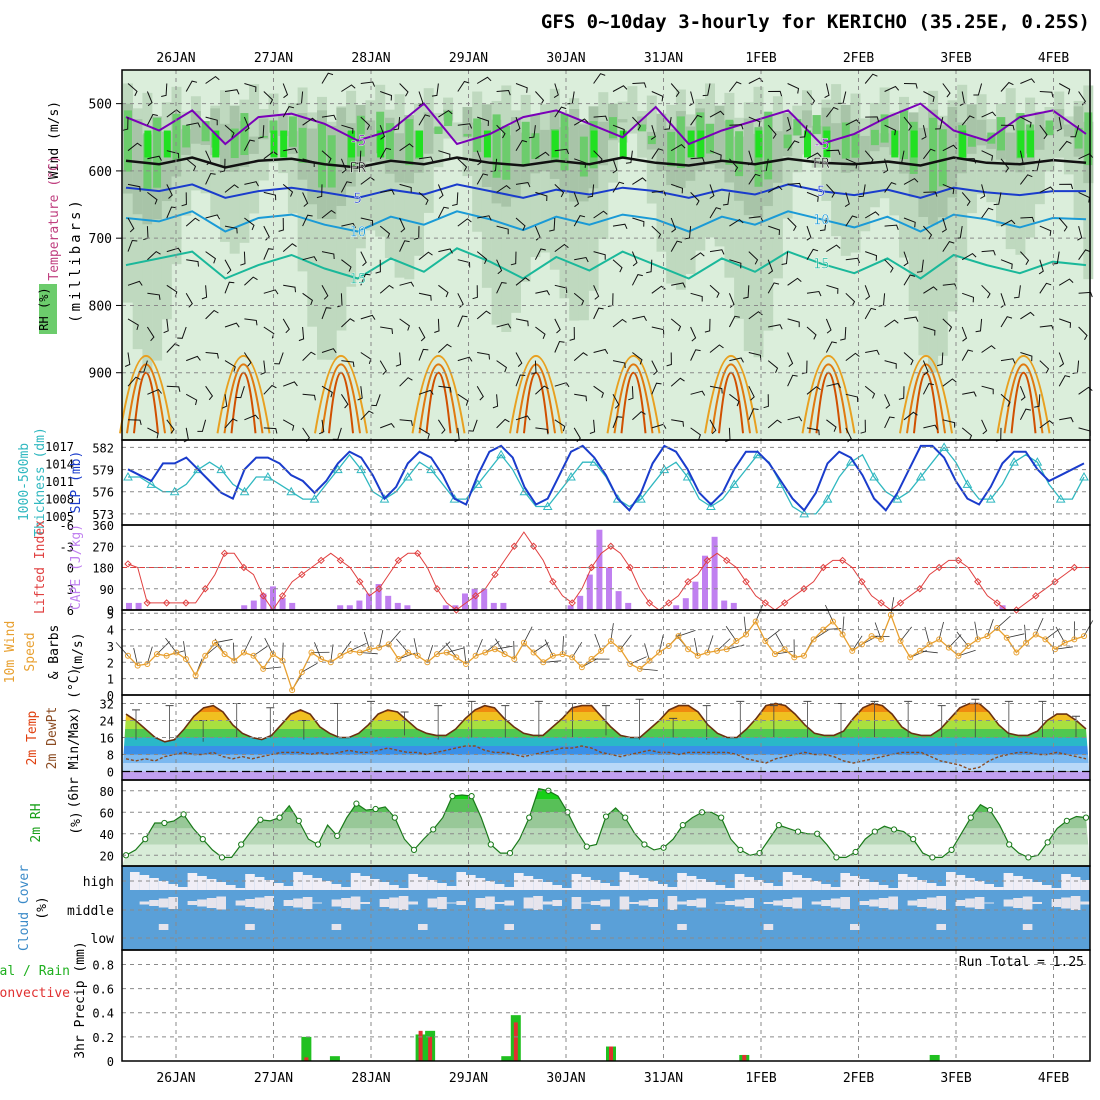  Describe the element at coordinates (54, 140) in the screenshot. I see `axis-title: Wind (m/s)` at that location.